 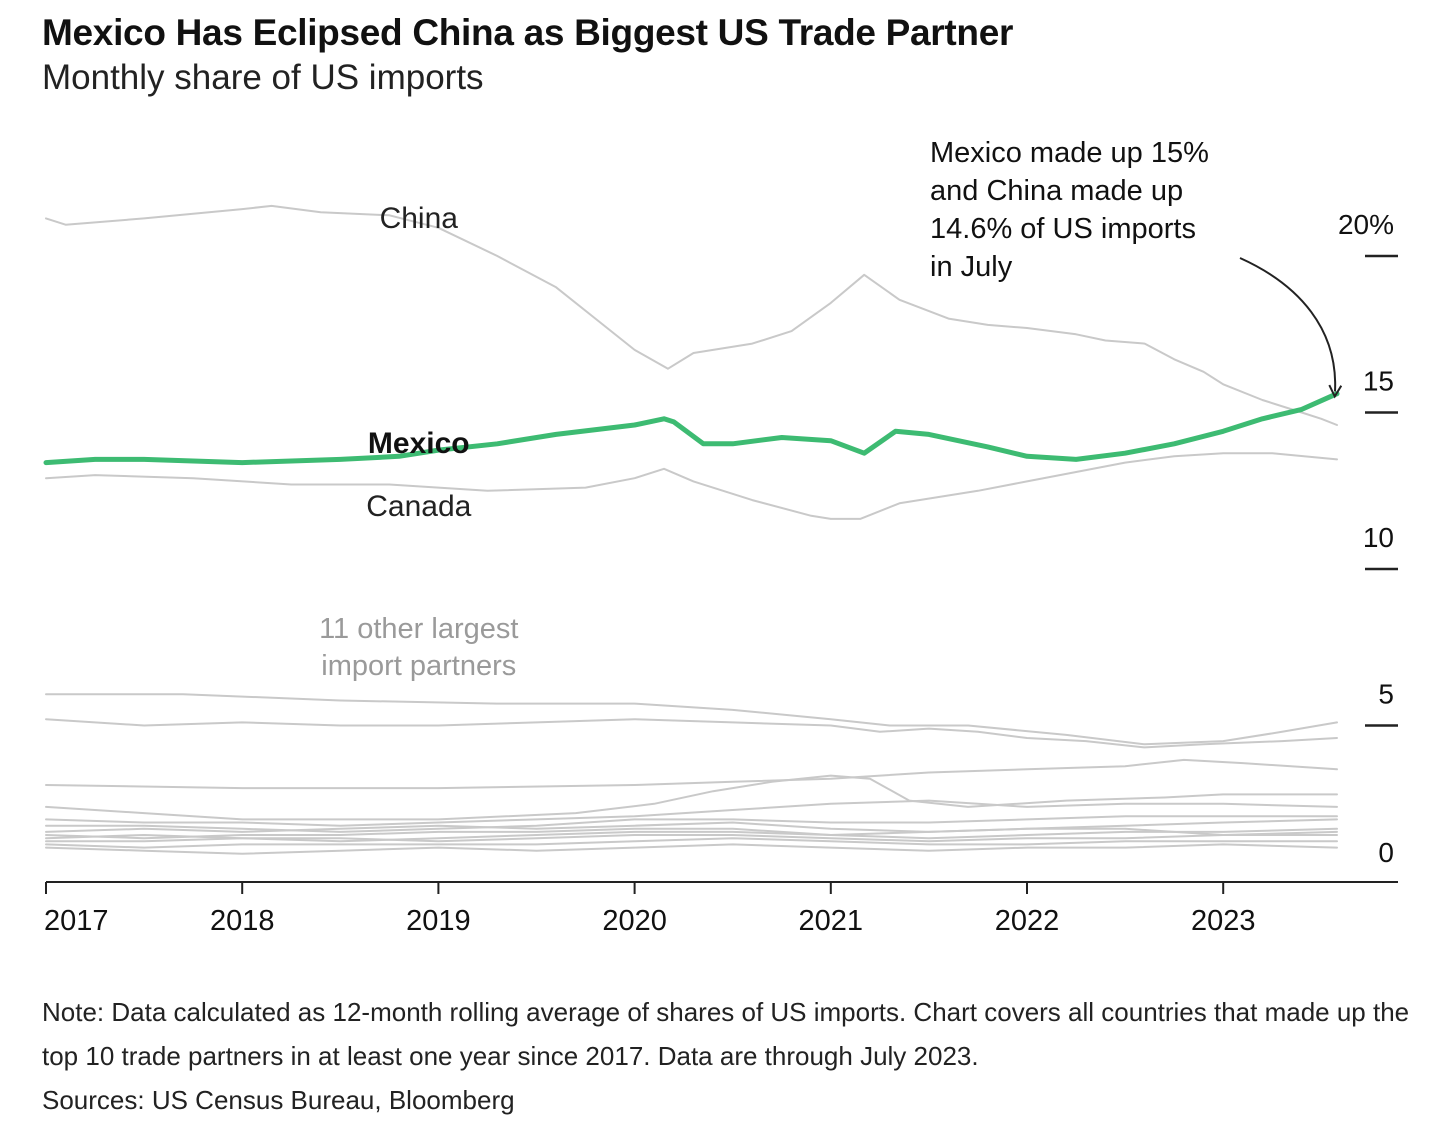 I want to click on series-label-mexico: Mexico, so click(x=419, y=443).